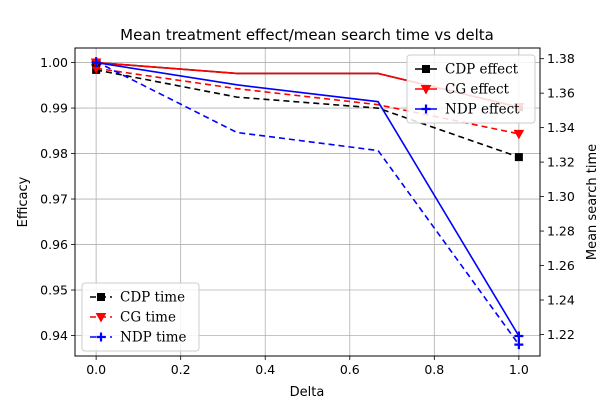 Image resolution: width=600 pixels, height=400 pixels. I want to click on y-left-tick-label: 0.97, so click(54, 199).